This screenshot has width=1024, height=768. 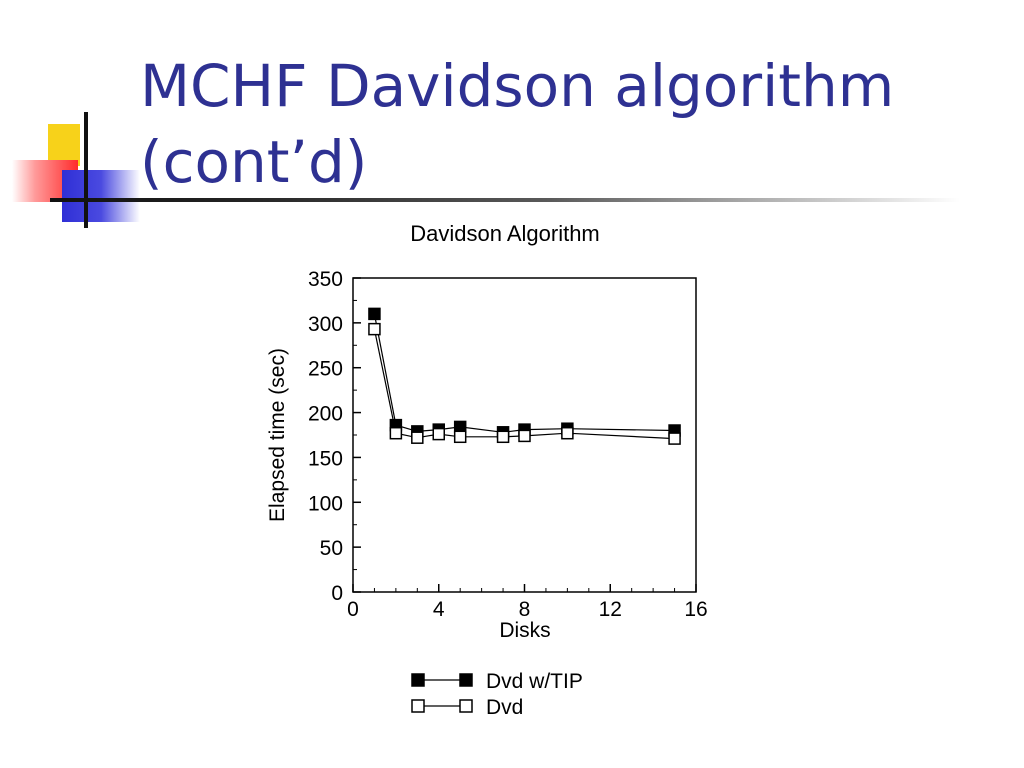 What do you see at coordinates (525, 609) in the screenshot?
I see `x-tick-label: 8` at bounding box center [525, 609].